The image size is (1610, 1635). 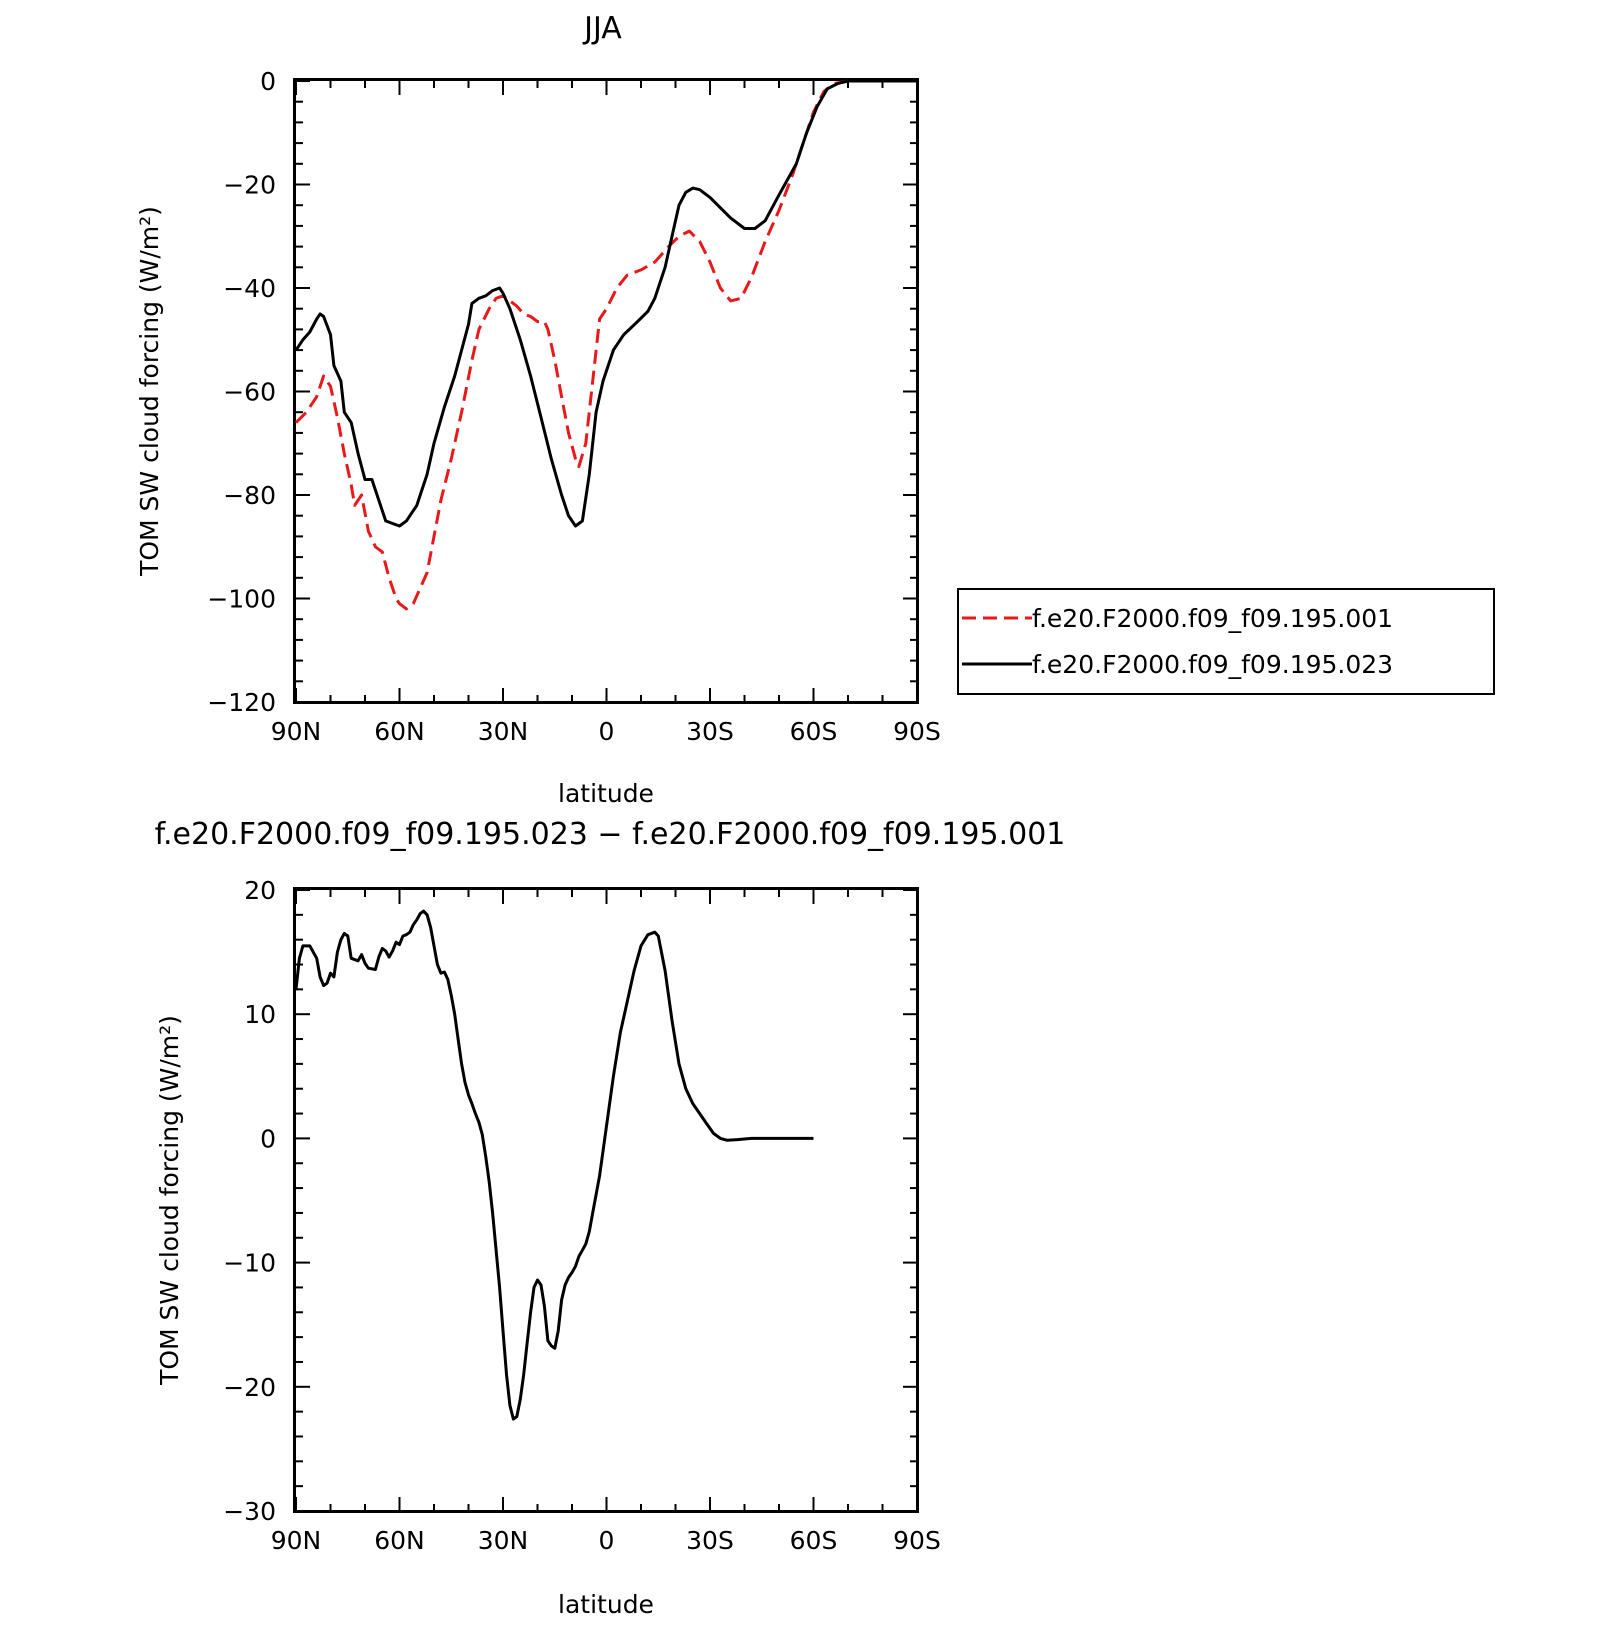 I want to click on legend-label-series-1: f.e20.F2000.f09_f09.195.001, so click(x=1212, y=618).